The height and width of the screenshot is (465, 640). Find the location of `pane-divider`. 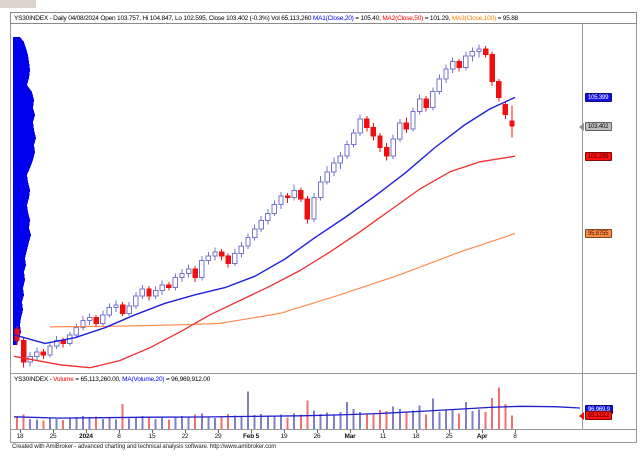

pane-divider is located at coordinates (323, 373).